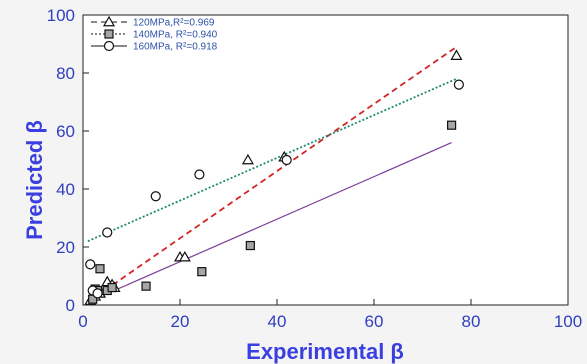 This screenshot has width=587, height=364. What do you see at coordinates (70, 305) in the screenshot?
I see `y-tick-label: 0` at bounding box center [70, 305].